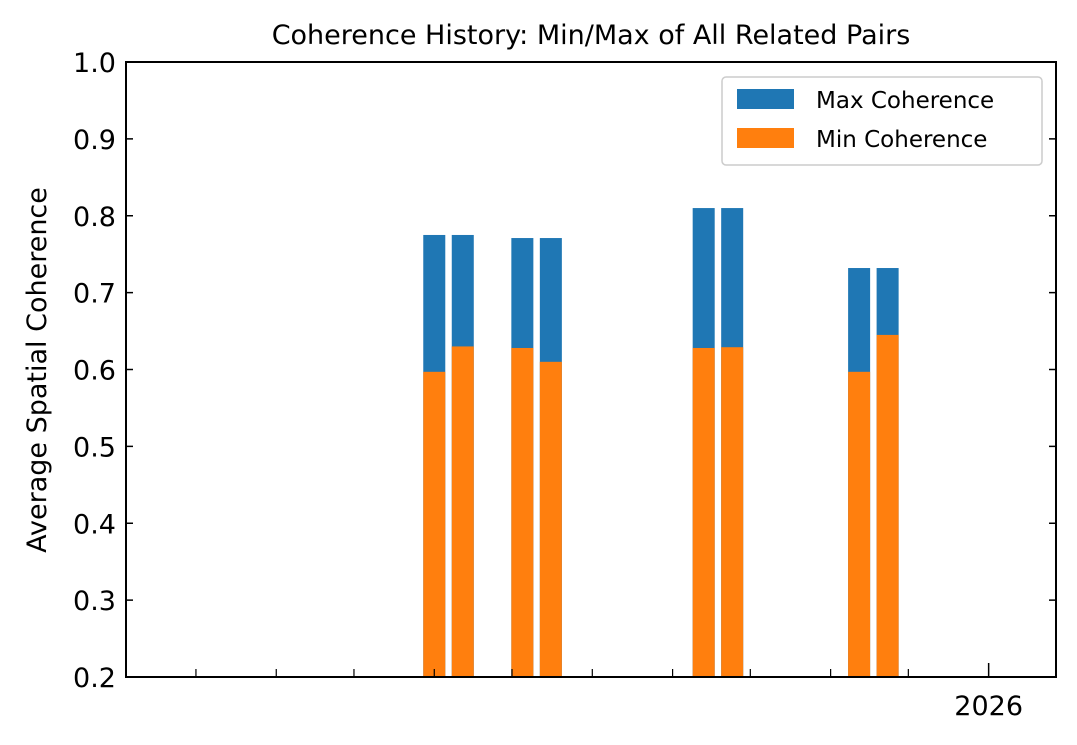 This screenshot has height=745, width=1077. I want to click on x-tick-label: 2026, so click(988, 706).